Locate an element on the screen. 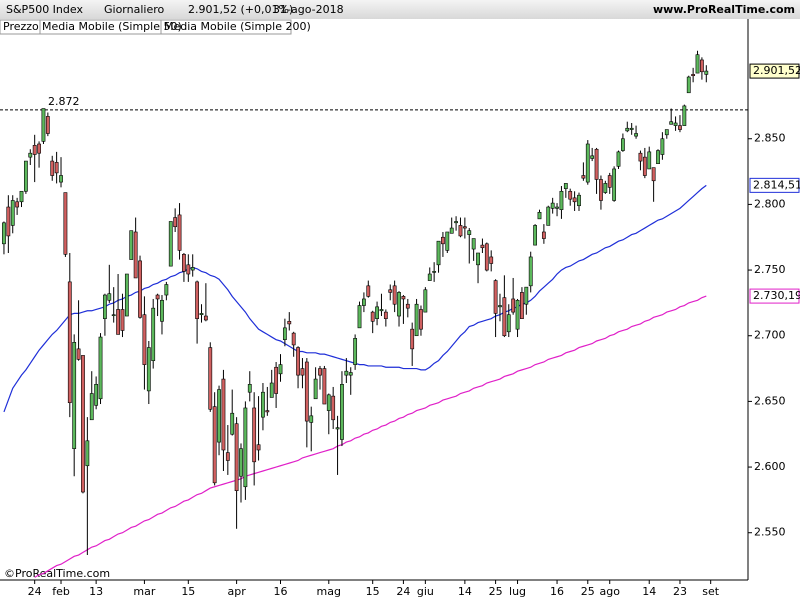  x-tick-label: giu is located at coordinates (425, 591).